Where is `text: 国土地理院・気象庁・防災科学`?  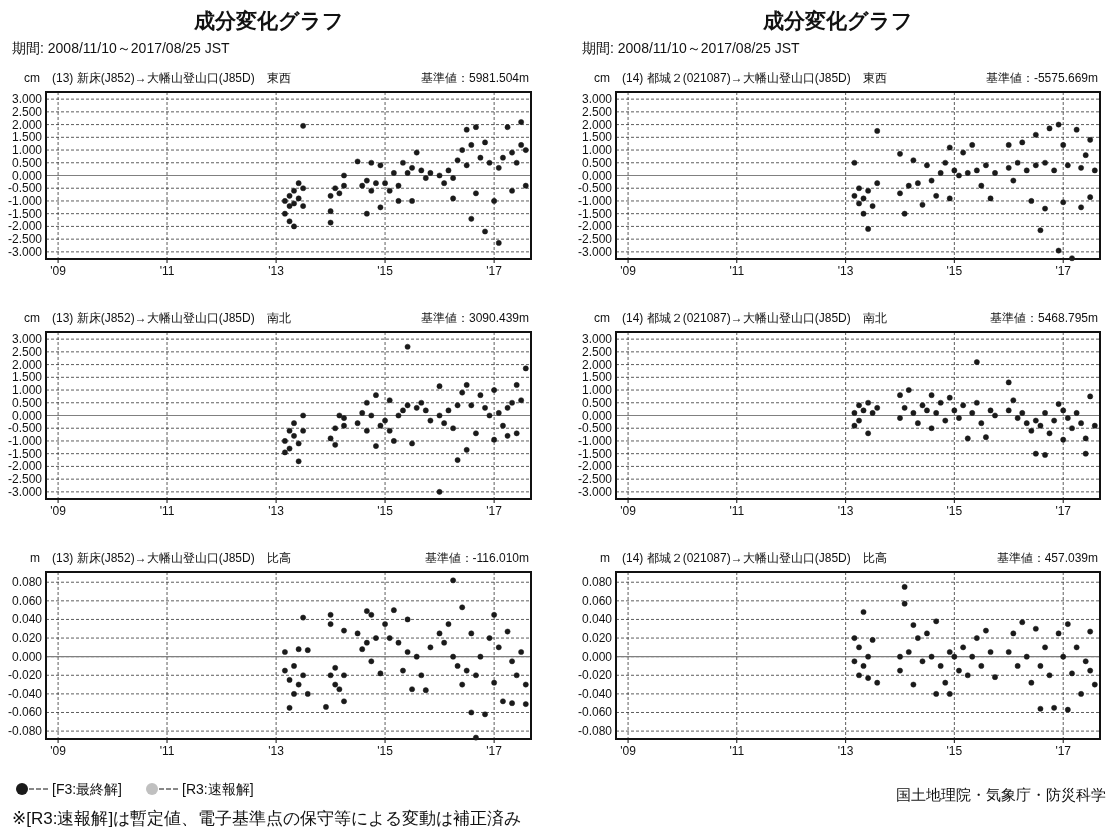
text: 国土地理院・気象庁・防災科学 is located at coordinates (1001, 794).